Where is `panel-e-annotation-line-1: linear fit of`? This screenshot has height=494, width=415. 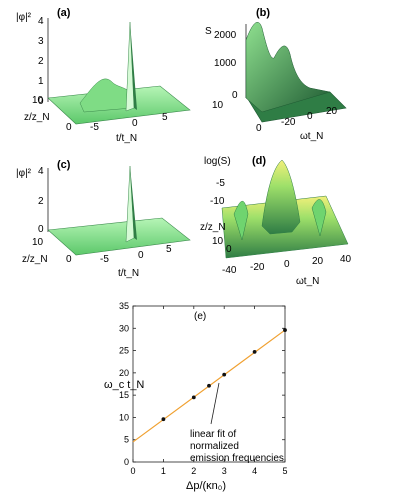 panel-e-annotation-line-1: linear fit of is located at coordinates (213, 434).